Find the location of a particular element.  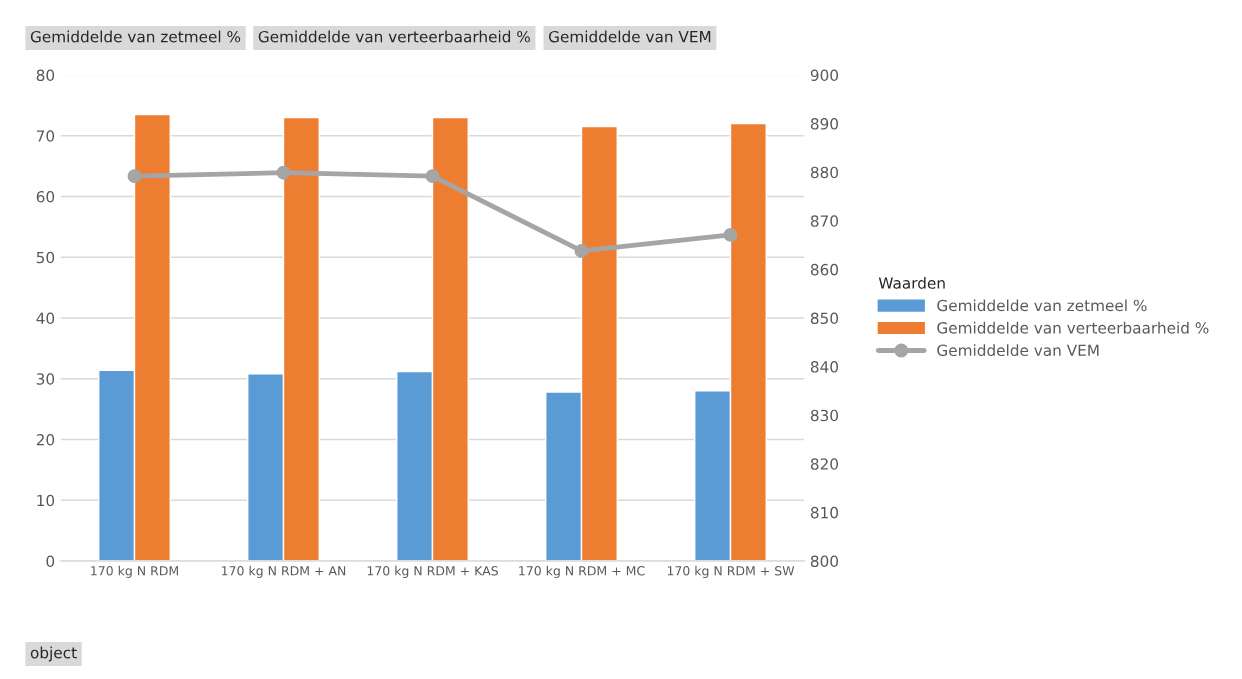

x-tick-label: 170 kg N RDM + MC is located at coordinates (582, 571).